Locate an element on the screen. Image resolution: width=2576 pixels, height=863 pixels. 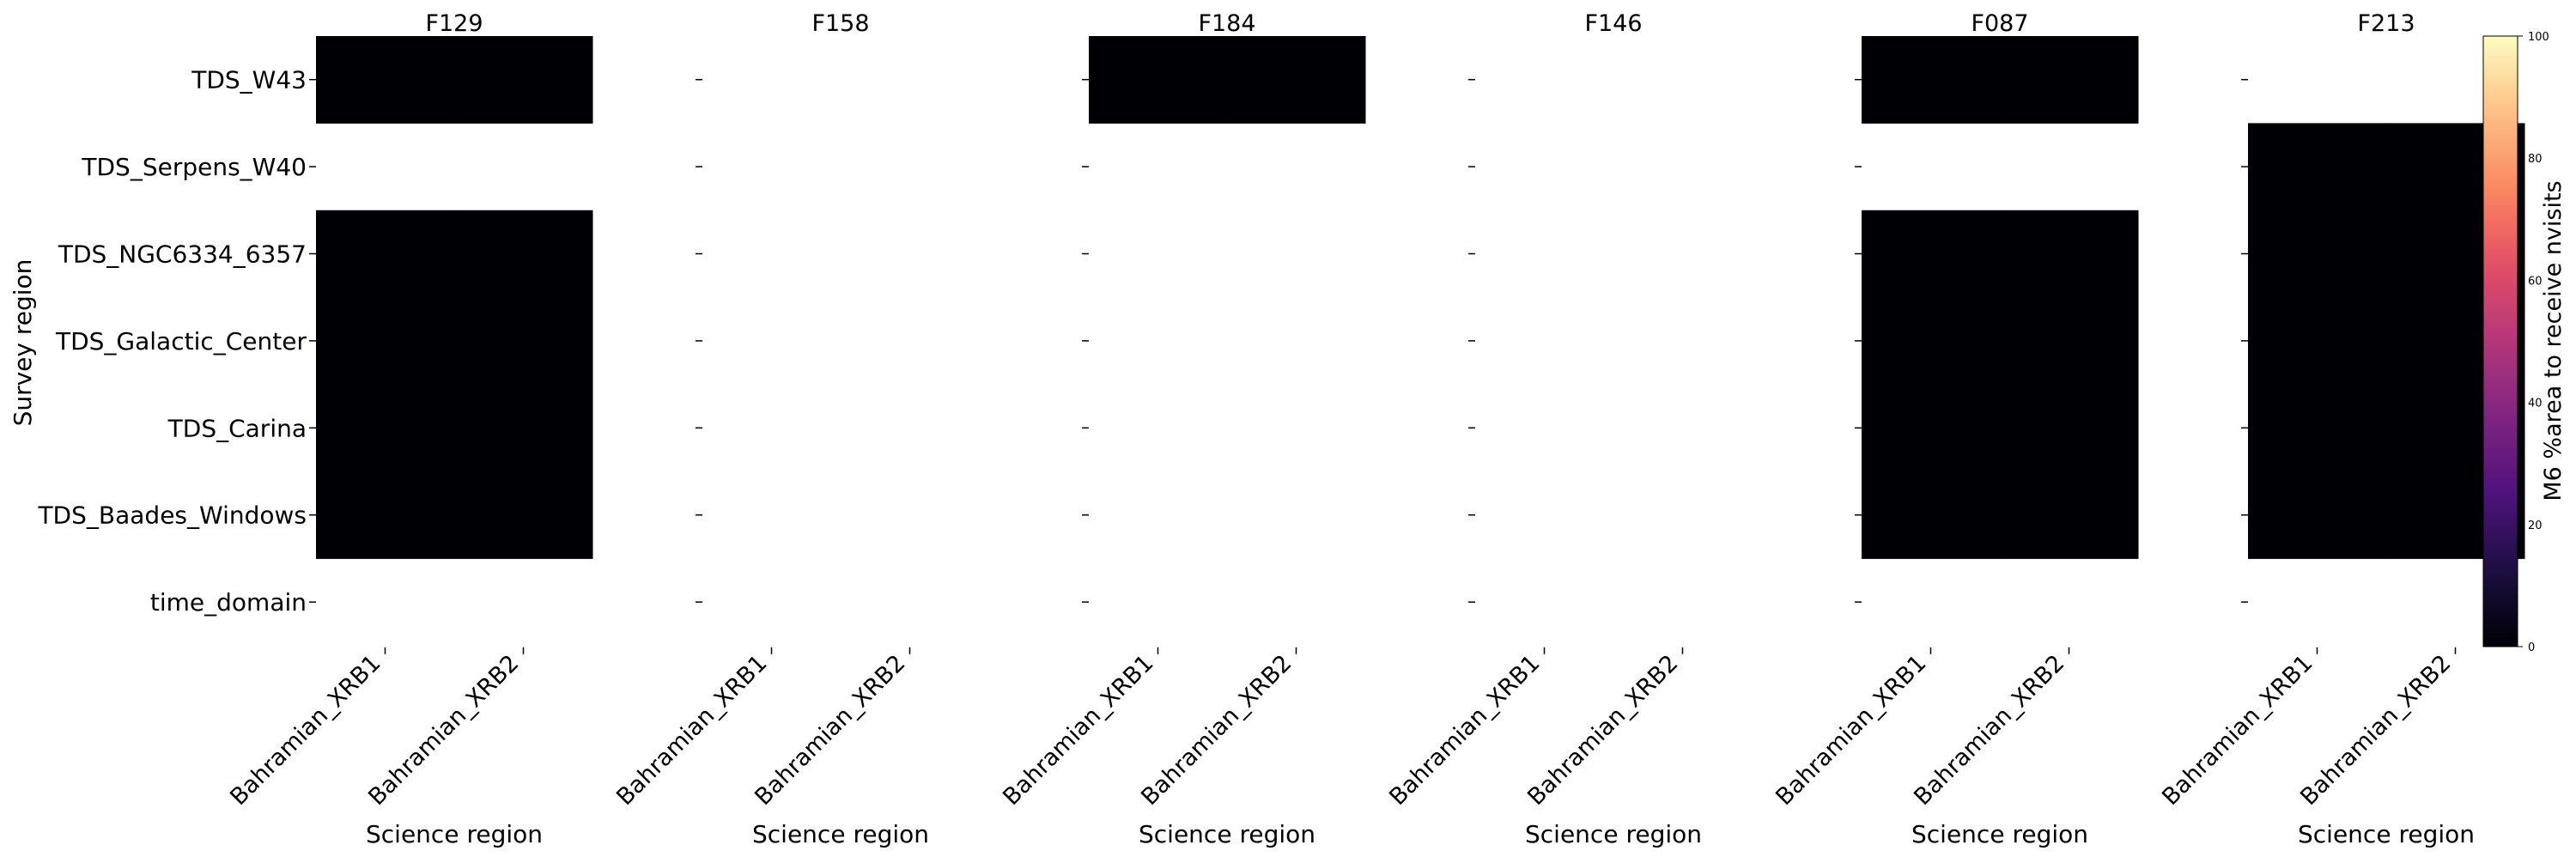
x-tick-label-F184-0: Bahramian_XRB1 is located at coordinates (1078, 731).